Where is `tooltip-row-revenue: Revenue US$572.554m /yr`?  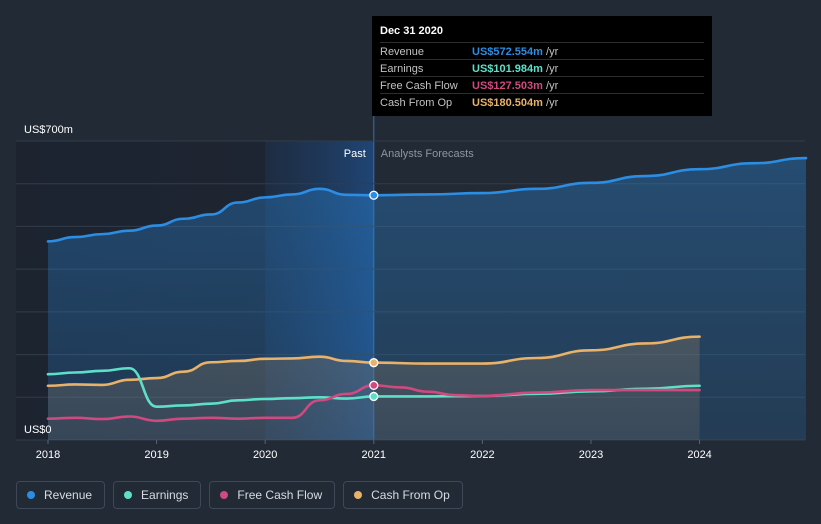 tooltip-row-revenue: Revenue US$572.554m /yr is located at coordinates (542, 51).